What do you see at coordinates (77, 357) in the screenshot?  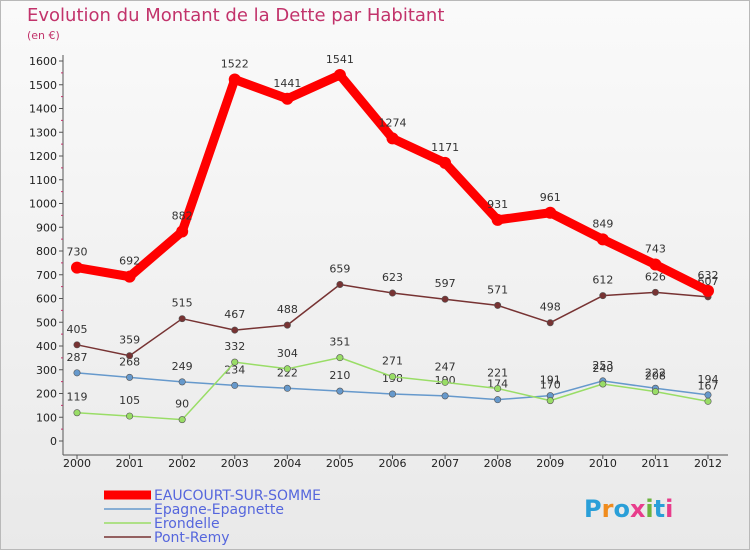 I see `data-label: 287` at bounding box center [77, 357].